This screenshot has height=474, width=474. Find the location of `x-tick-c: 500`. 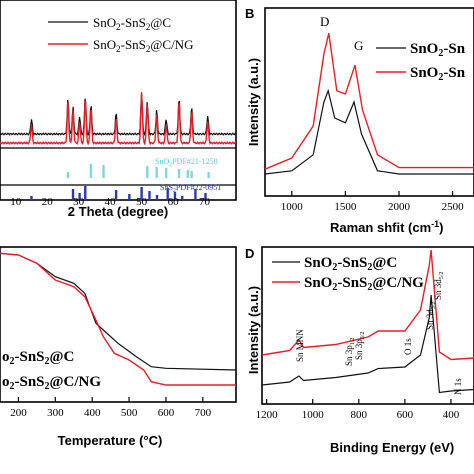

x-tick-c: 500 is located at coordinates (129, 413).